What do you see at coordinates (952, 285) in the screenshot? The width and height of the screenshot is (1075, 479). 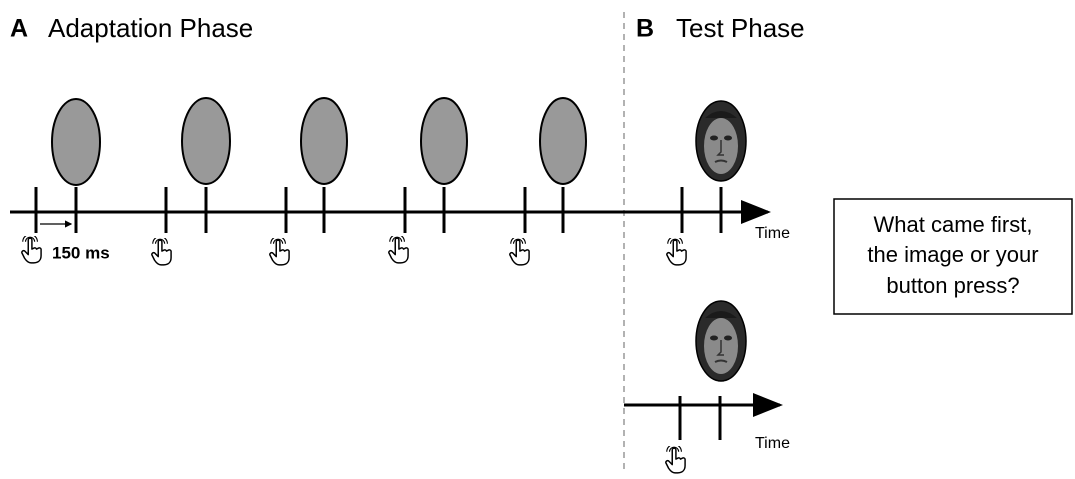 I see `question-line: button press?` at bounding box center [952, 285].